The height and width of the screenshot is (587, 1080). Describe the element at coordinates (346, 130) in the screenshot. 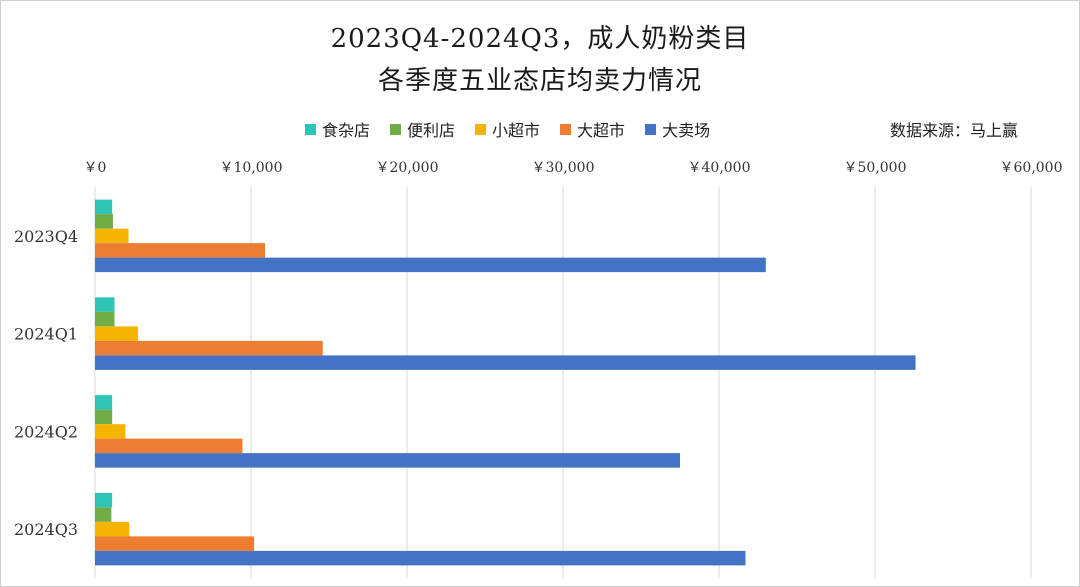

I see `legend-label: 食杂店` at that location.